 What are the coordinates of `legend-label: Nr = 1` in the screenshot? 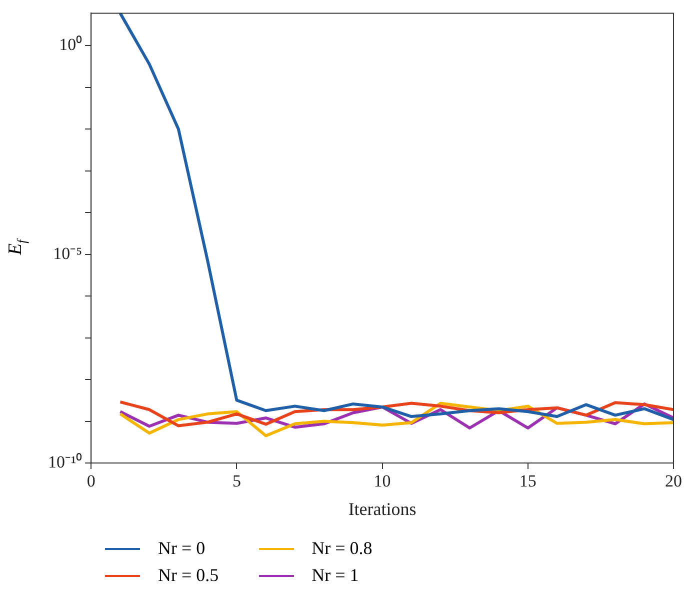 It's located at (335, 575).